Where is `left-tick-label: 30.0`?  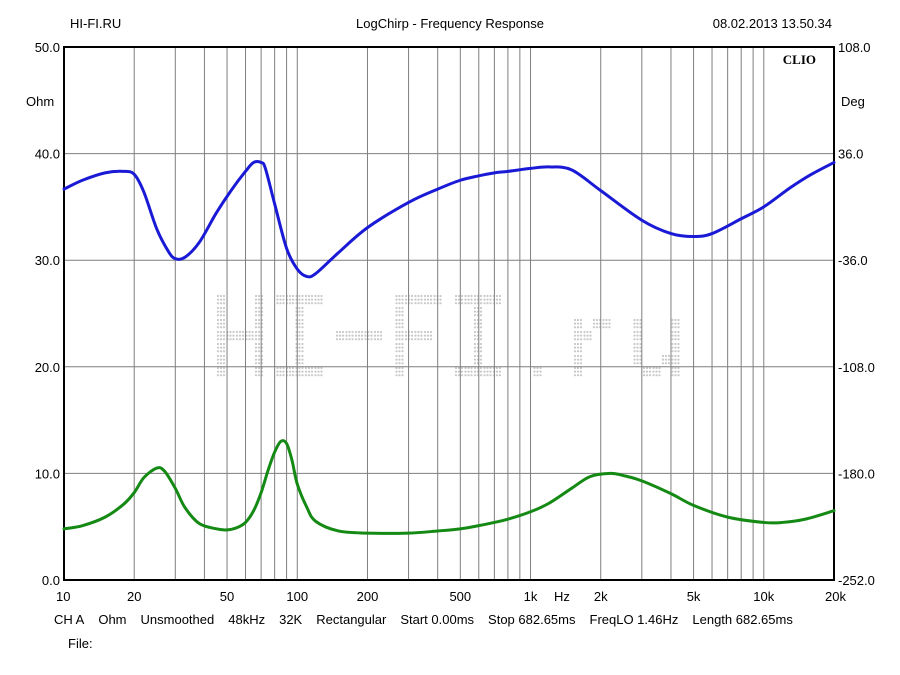
left-tick-label: 30.0 is located at coordinates (47, 260).